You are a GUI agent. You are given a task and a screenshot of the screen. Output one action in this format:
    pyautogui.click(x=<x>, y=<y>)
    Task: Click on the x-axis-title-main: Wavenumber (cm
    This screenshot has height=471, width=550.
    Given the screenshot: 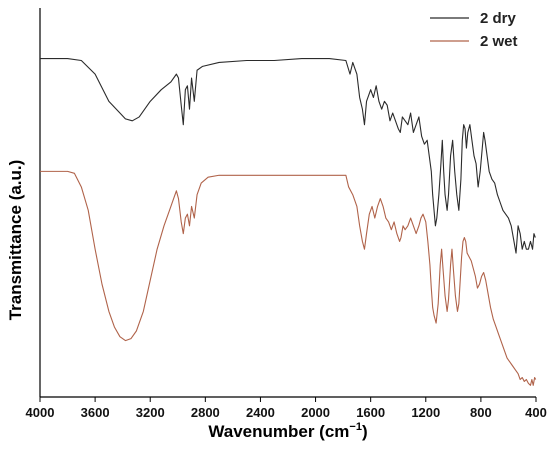 What is the action you would take?
    pyautogui.click(x=278, y=431)
    